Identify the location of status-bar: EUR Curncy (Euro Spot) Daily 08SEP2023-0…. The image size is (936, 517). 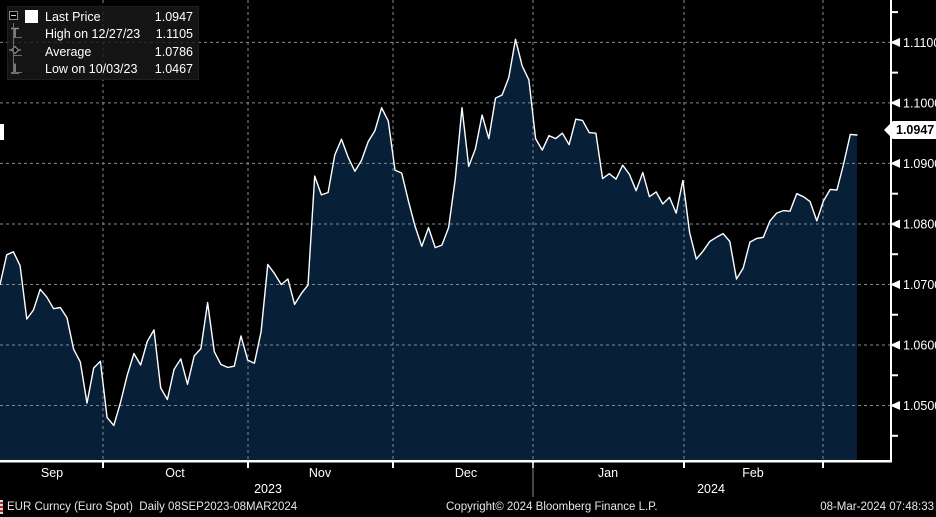
(468, 508).